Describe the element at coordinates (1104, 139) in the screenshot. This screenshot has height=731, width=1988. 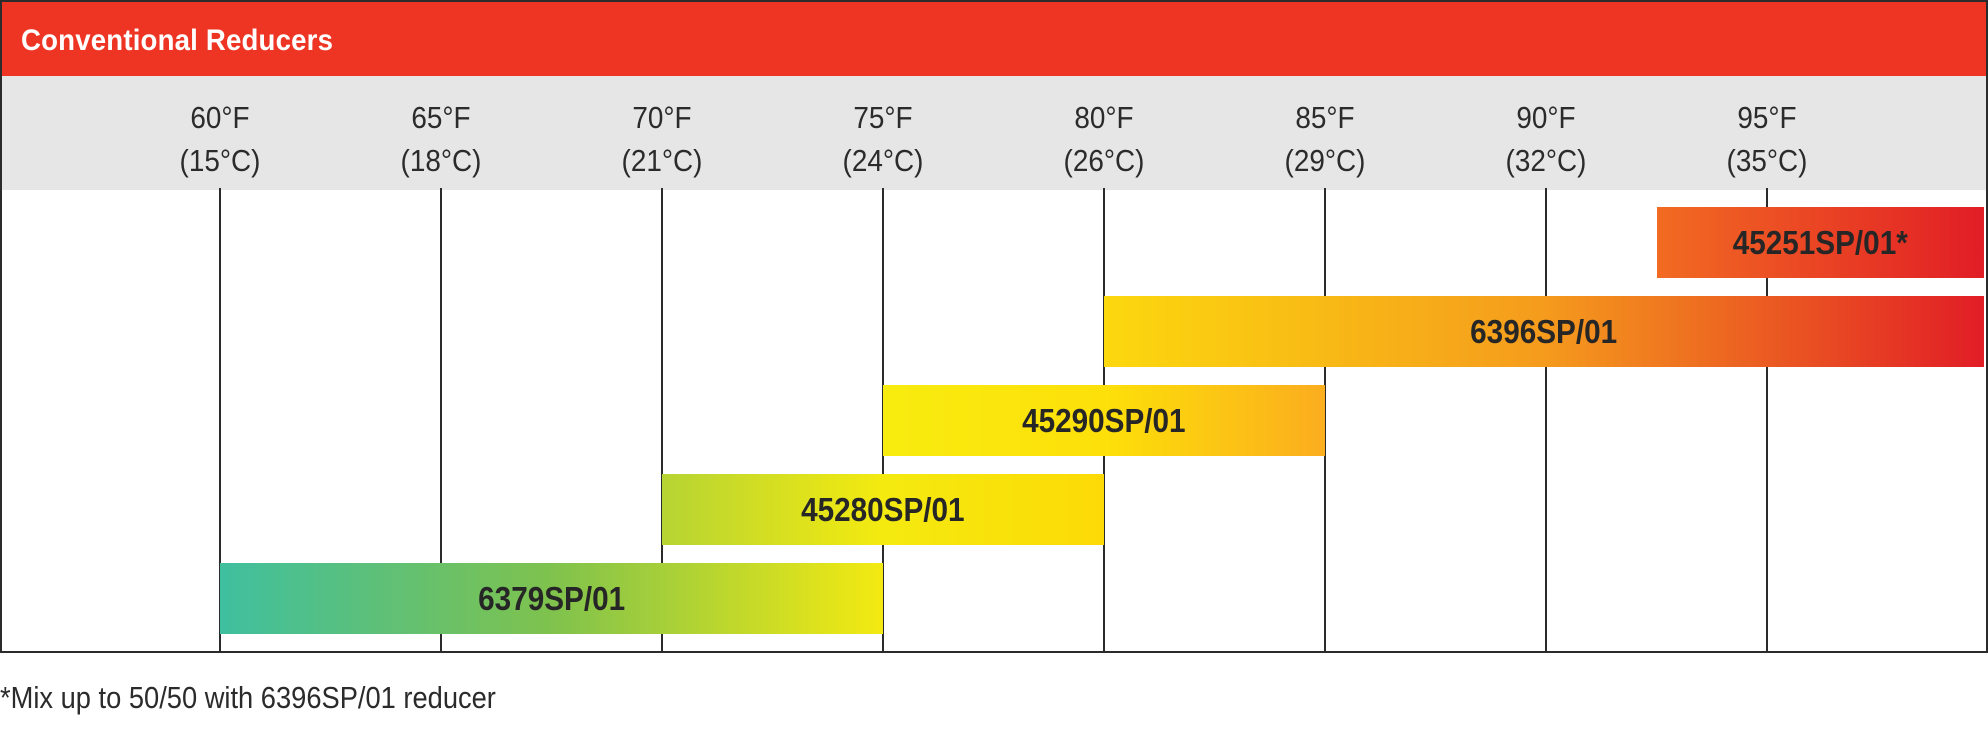
I see `x-tick-label: 80°F (26°C)` at that location.